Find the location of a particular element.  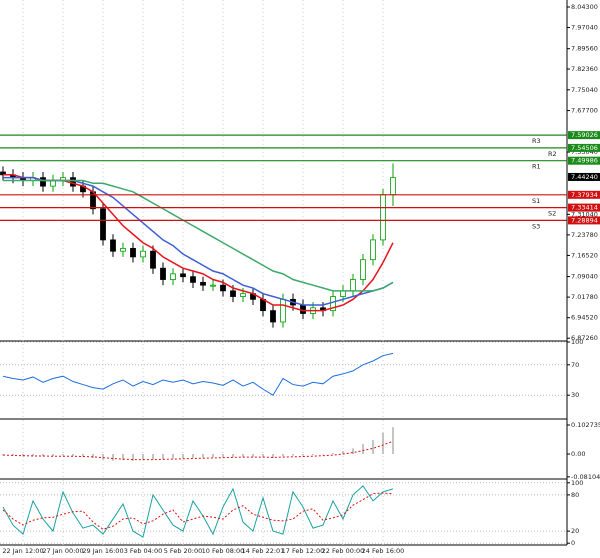

x-tick-label: 5 Feb 20:00 is located at coordinates (183, 551).